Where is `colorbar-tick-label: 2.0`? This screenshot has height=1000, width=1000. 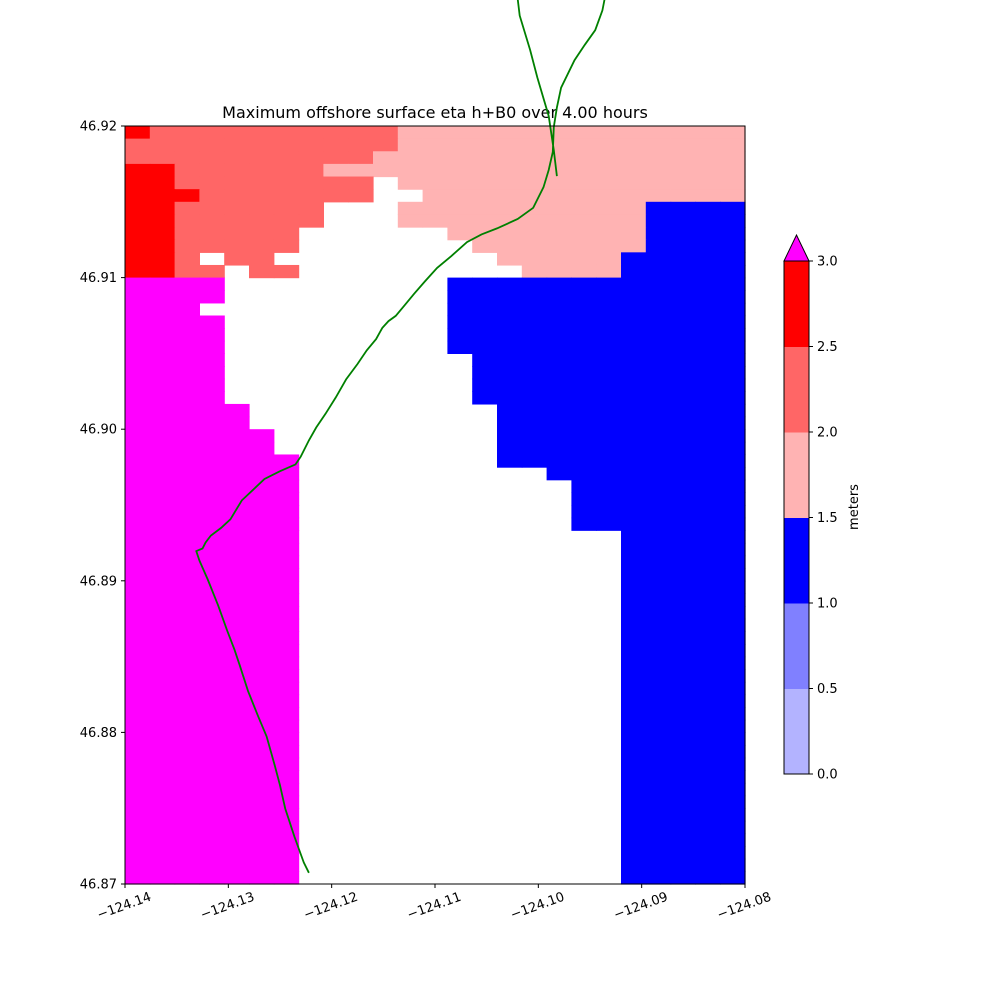 colorbar-tick-label: 2.0 is located at coordinates (827, 433).